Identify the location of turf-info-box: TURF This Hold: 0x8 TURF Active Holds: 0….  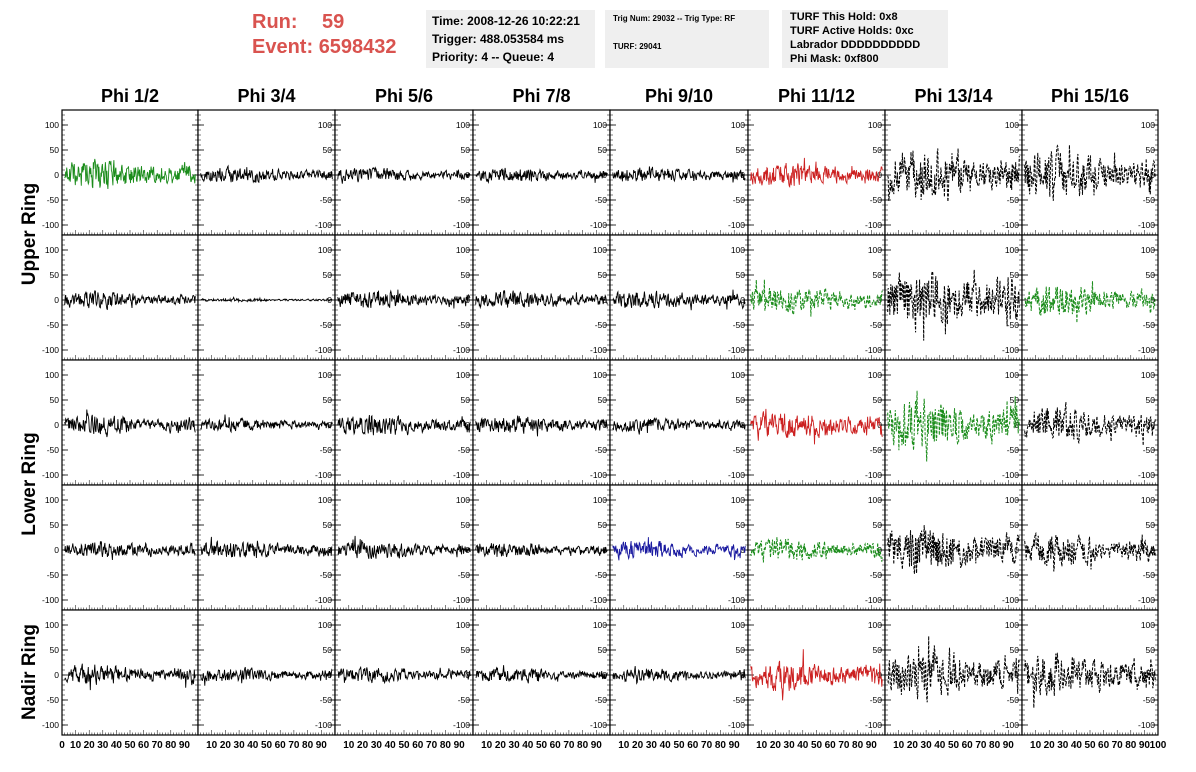
(865, 39).